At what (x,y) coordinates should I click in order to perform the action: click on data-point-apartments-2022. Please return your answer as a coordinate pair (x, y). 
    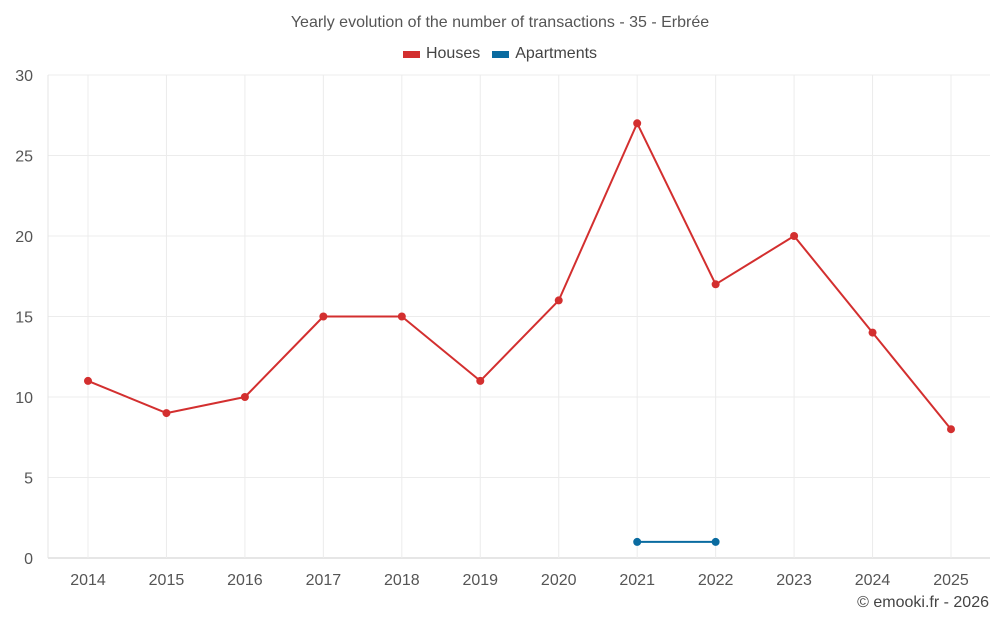
    Looking at the image, I should click on (715, 541).